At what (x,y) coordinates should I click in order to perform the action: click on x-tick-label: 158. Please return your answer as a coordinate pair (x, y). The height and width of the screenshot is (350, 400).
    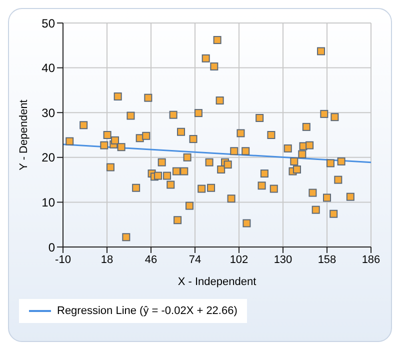
    Looking at the image, I should click on (327, 260).